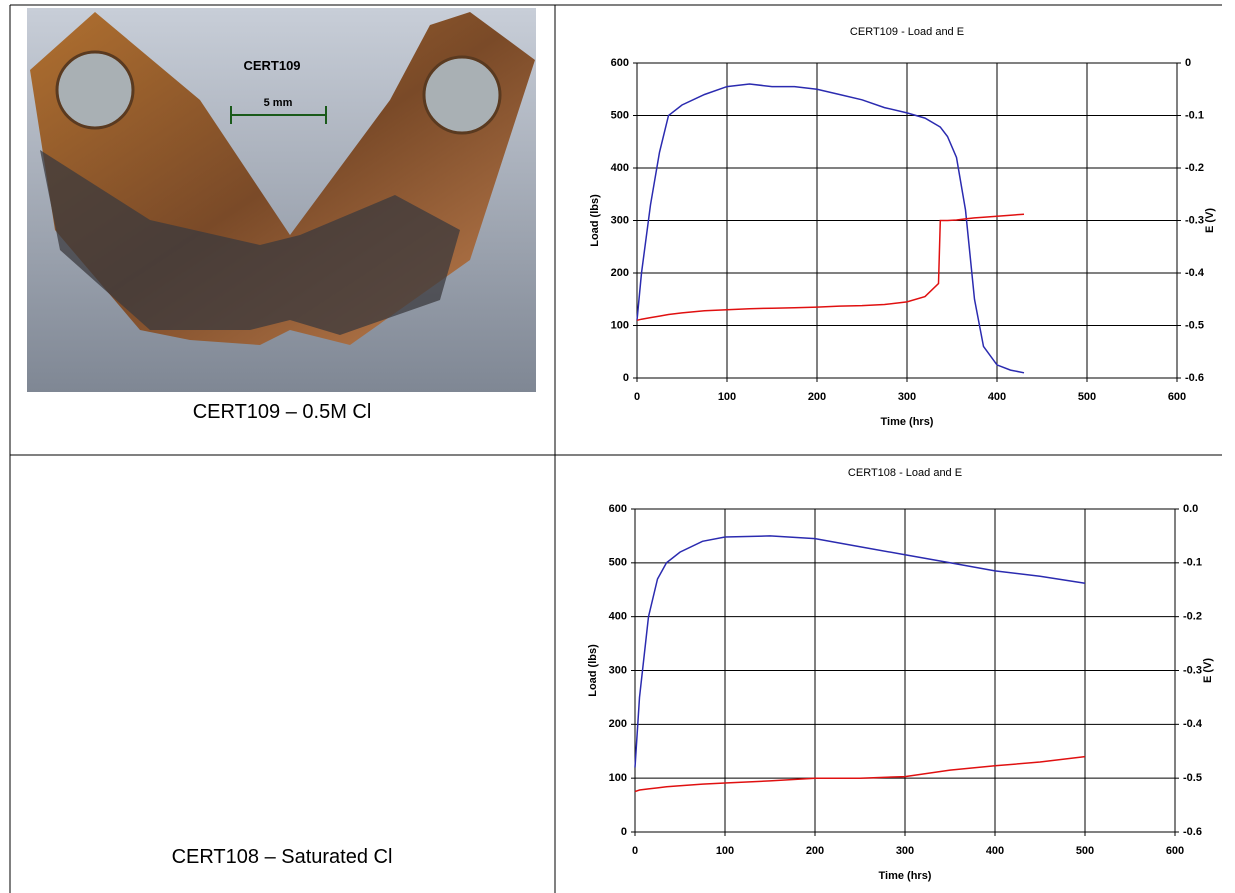 The height and width of the screenshot is (893, 1235). What do you see at coordinates (271, 65) in the screenshot?
I see `photo-label: CERT109` at bounding box center [271, 65].